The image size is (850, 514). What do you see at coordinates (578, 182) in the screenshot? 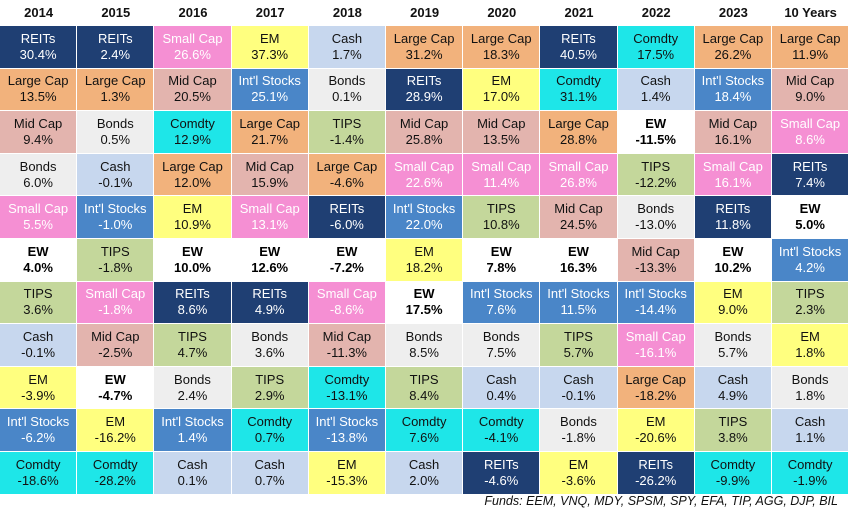
I see `return-value: 26.8%` at bounding box center [578, 182].